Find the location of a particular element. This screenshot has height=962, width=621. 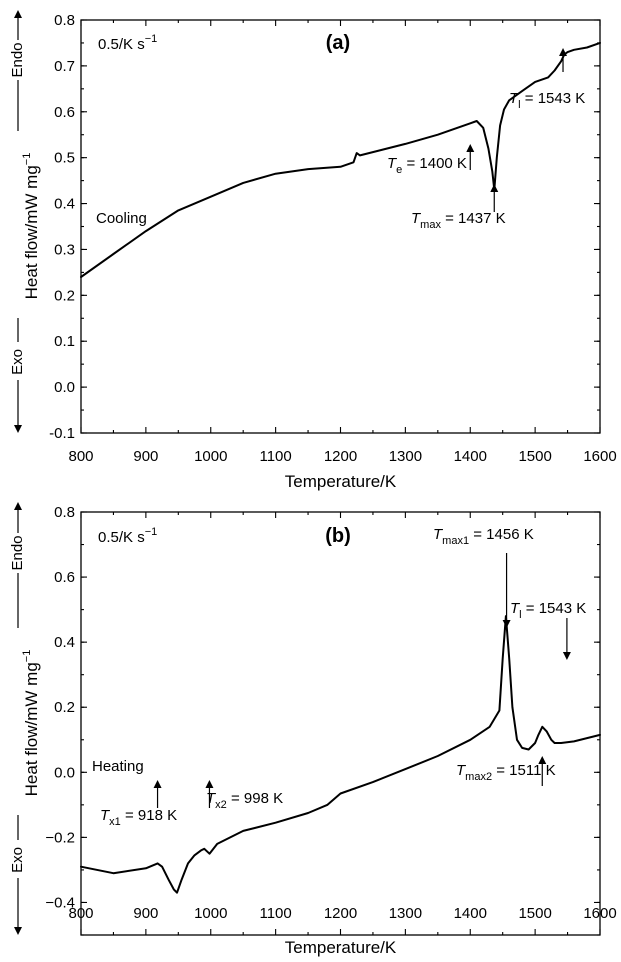

annotation-subscript: x1 is located at coordinates (115, 822).